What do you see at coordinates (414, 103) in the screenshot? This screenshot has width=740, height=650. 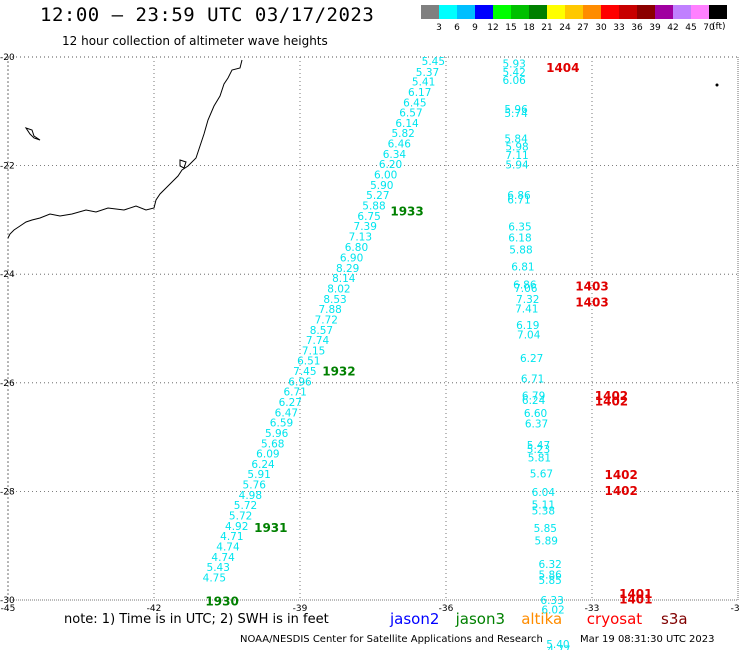 I see `wave-height-value: 6.45` at bounding box center [414, 103].